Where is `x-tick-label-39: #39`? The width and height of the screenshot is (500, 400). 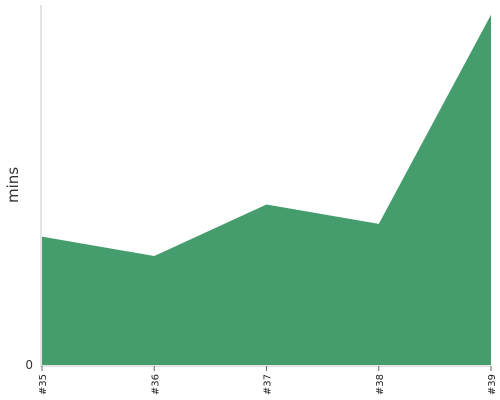 x-tick-label-39: #39 is located at coordinates (492, 384).